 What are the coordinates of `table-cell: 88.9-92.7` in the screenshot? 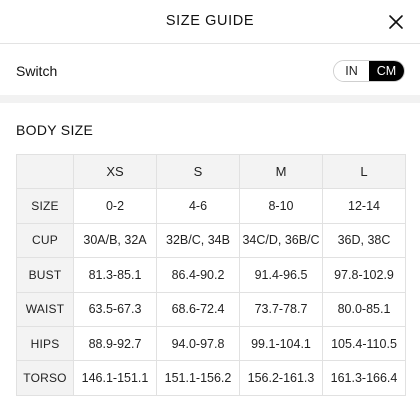 It's located at (115, 343).